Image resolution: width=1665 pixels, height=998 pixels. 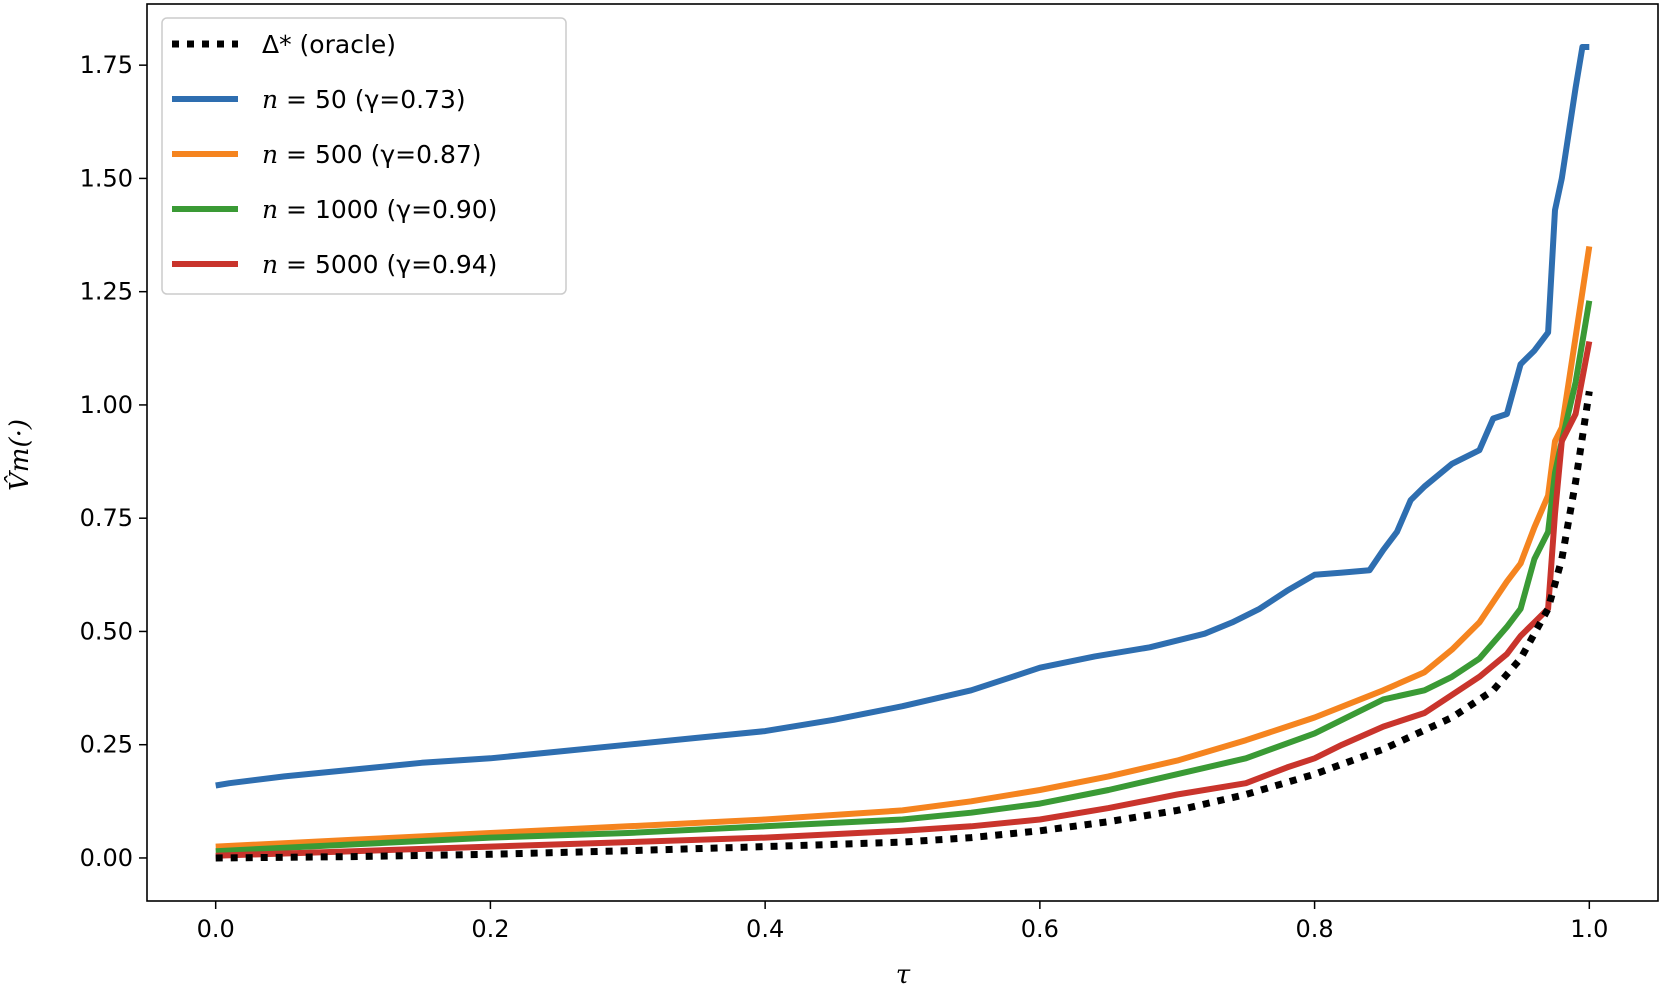 I want to click on legend-box, so click(x=364, y=156).